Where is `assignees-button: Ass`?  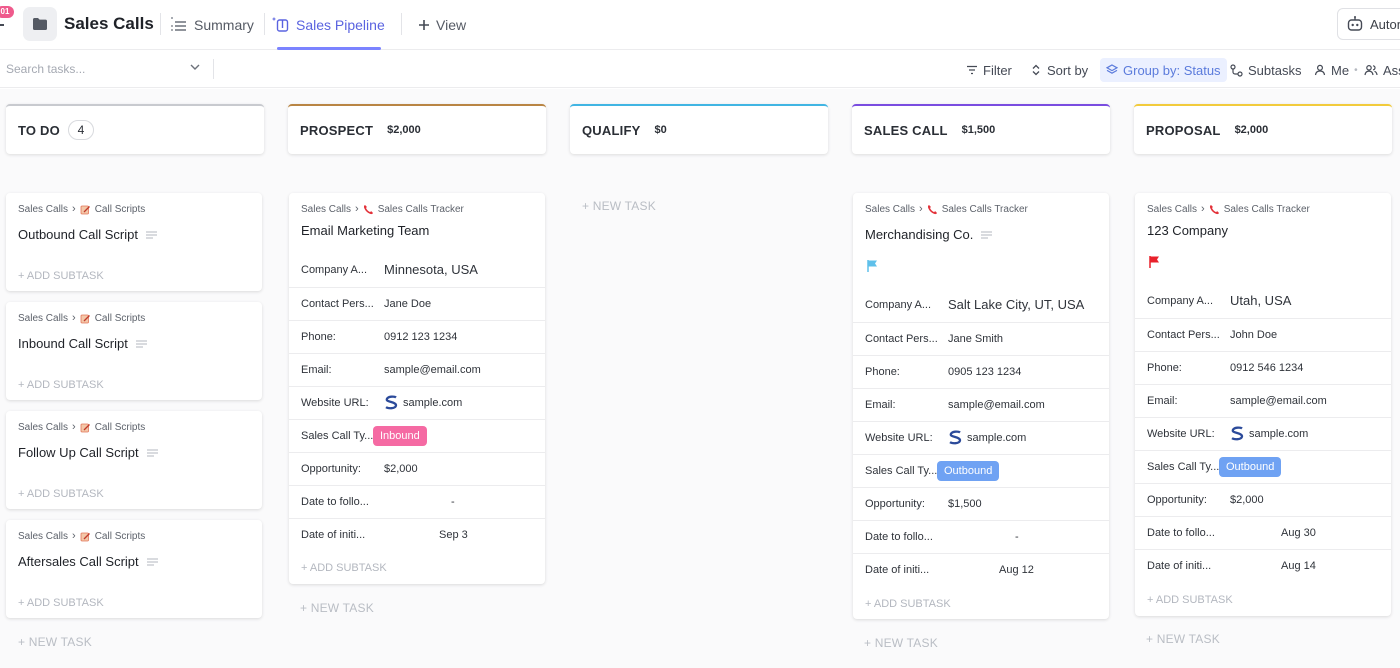 assignees-button: Ass is located at coordinates (1382, 70).